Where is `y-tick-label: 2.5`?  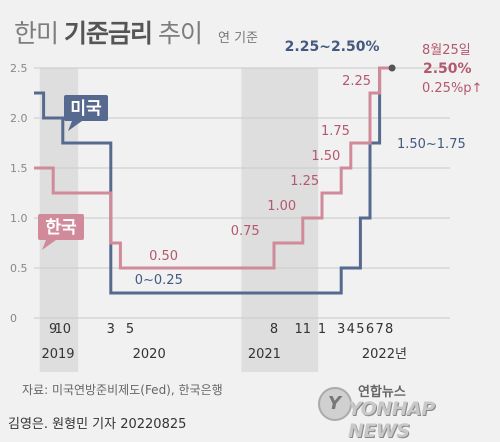
y-tick-label: 2.5 is located at coordinates (19, 68).